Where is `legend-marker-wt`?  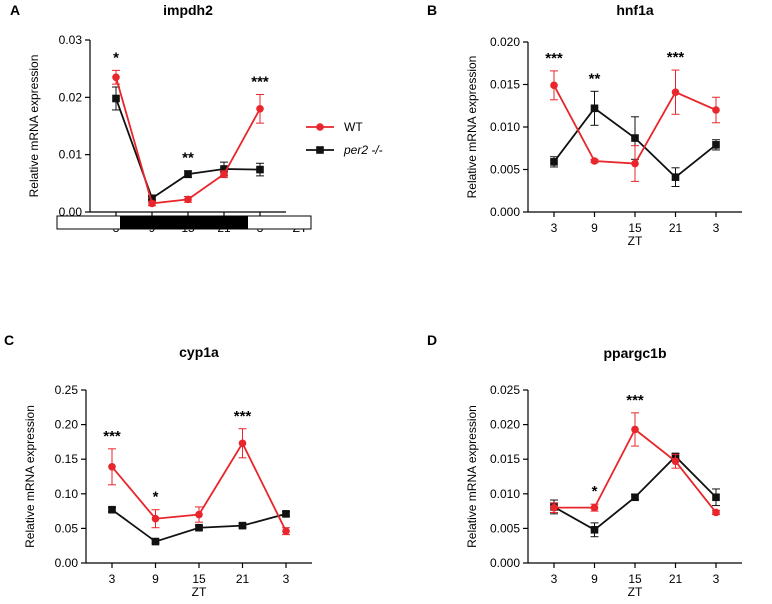 legend-marker-wt is located at coordinates (320, 127).